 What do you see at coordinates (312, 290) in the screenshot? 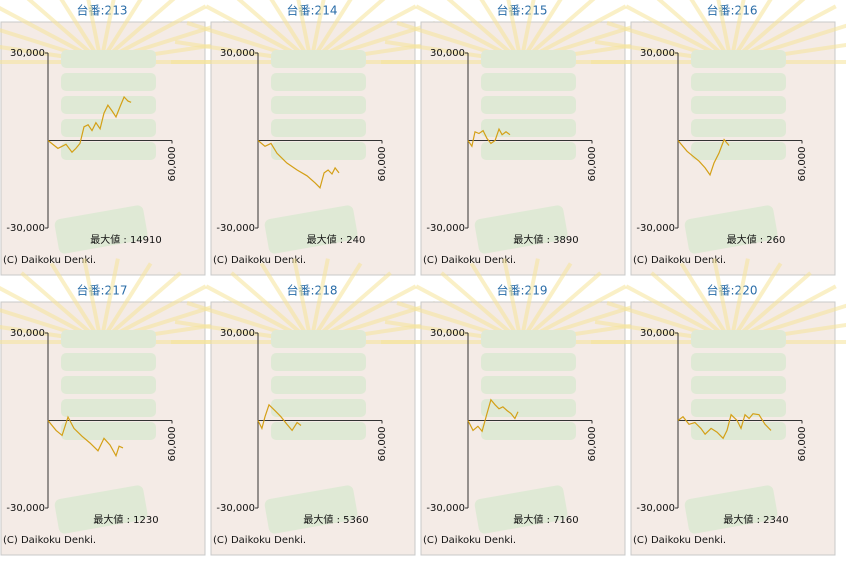
I see `chart-title: 台番:218` at bounding box center [312, 290].